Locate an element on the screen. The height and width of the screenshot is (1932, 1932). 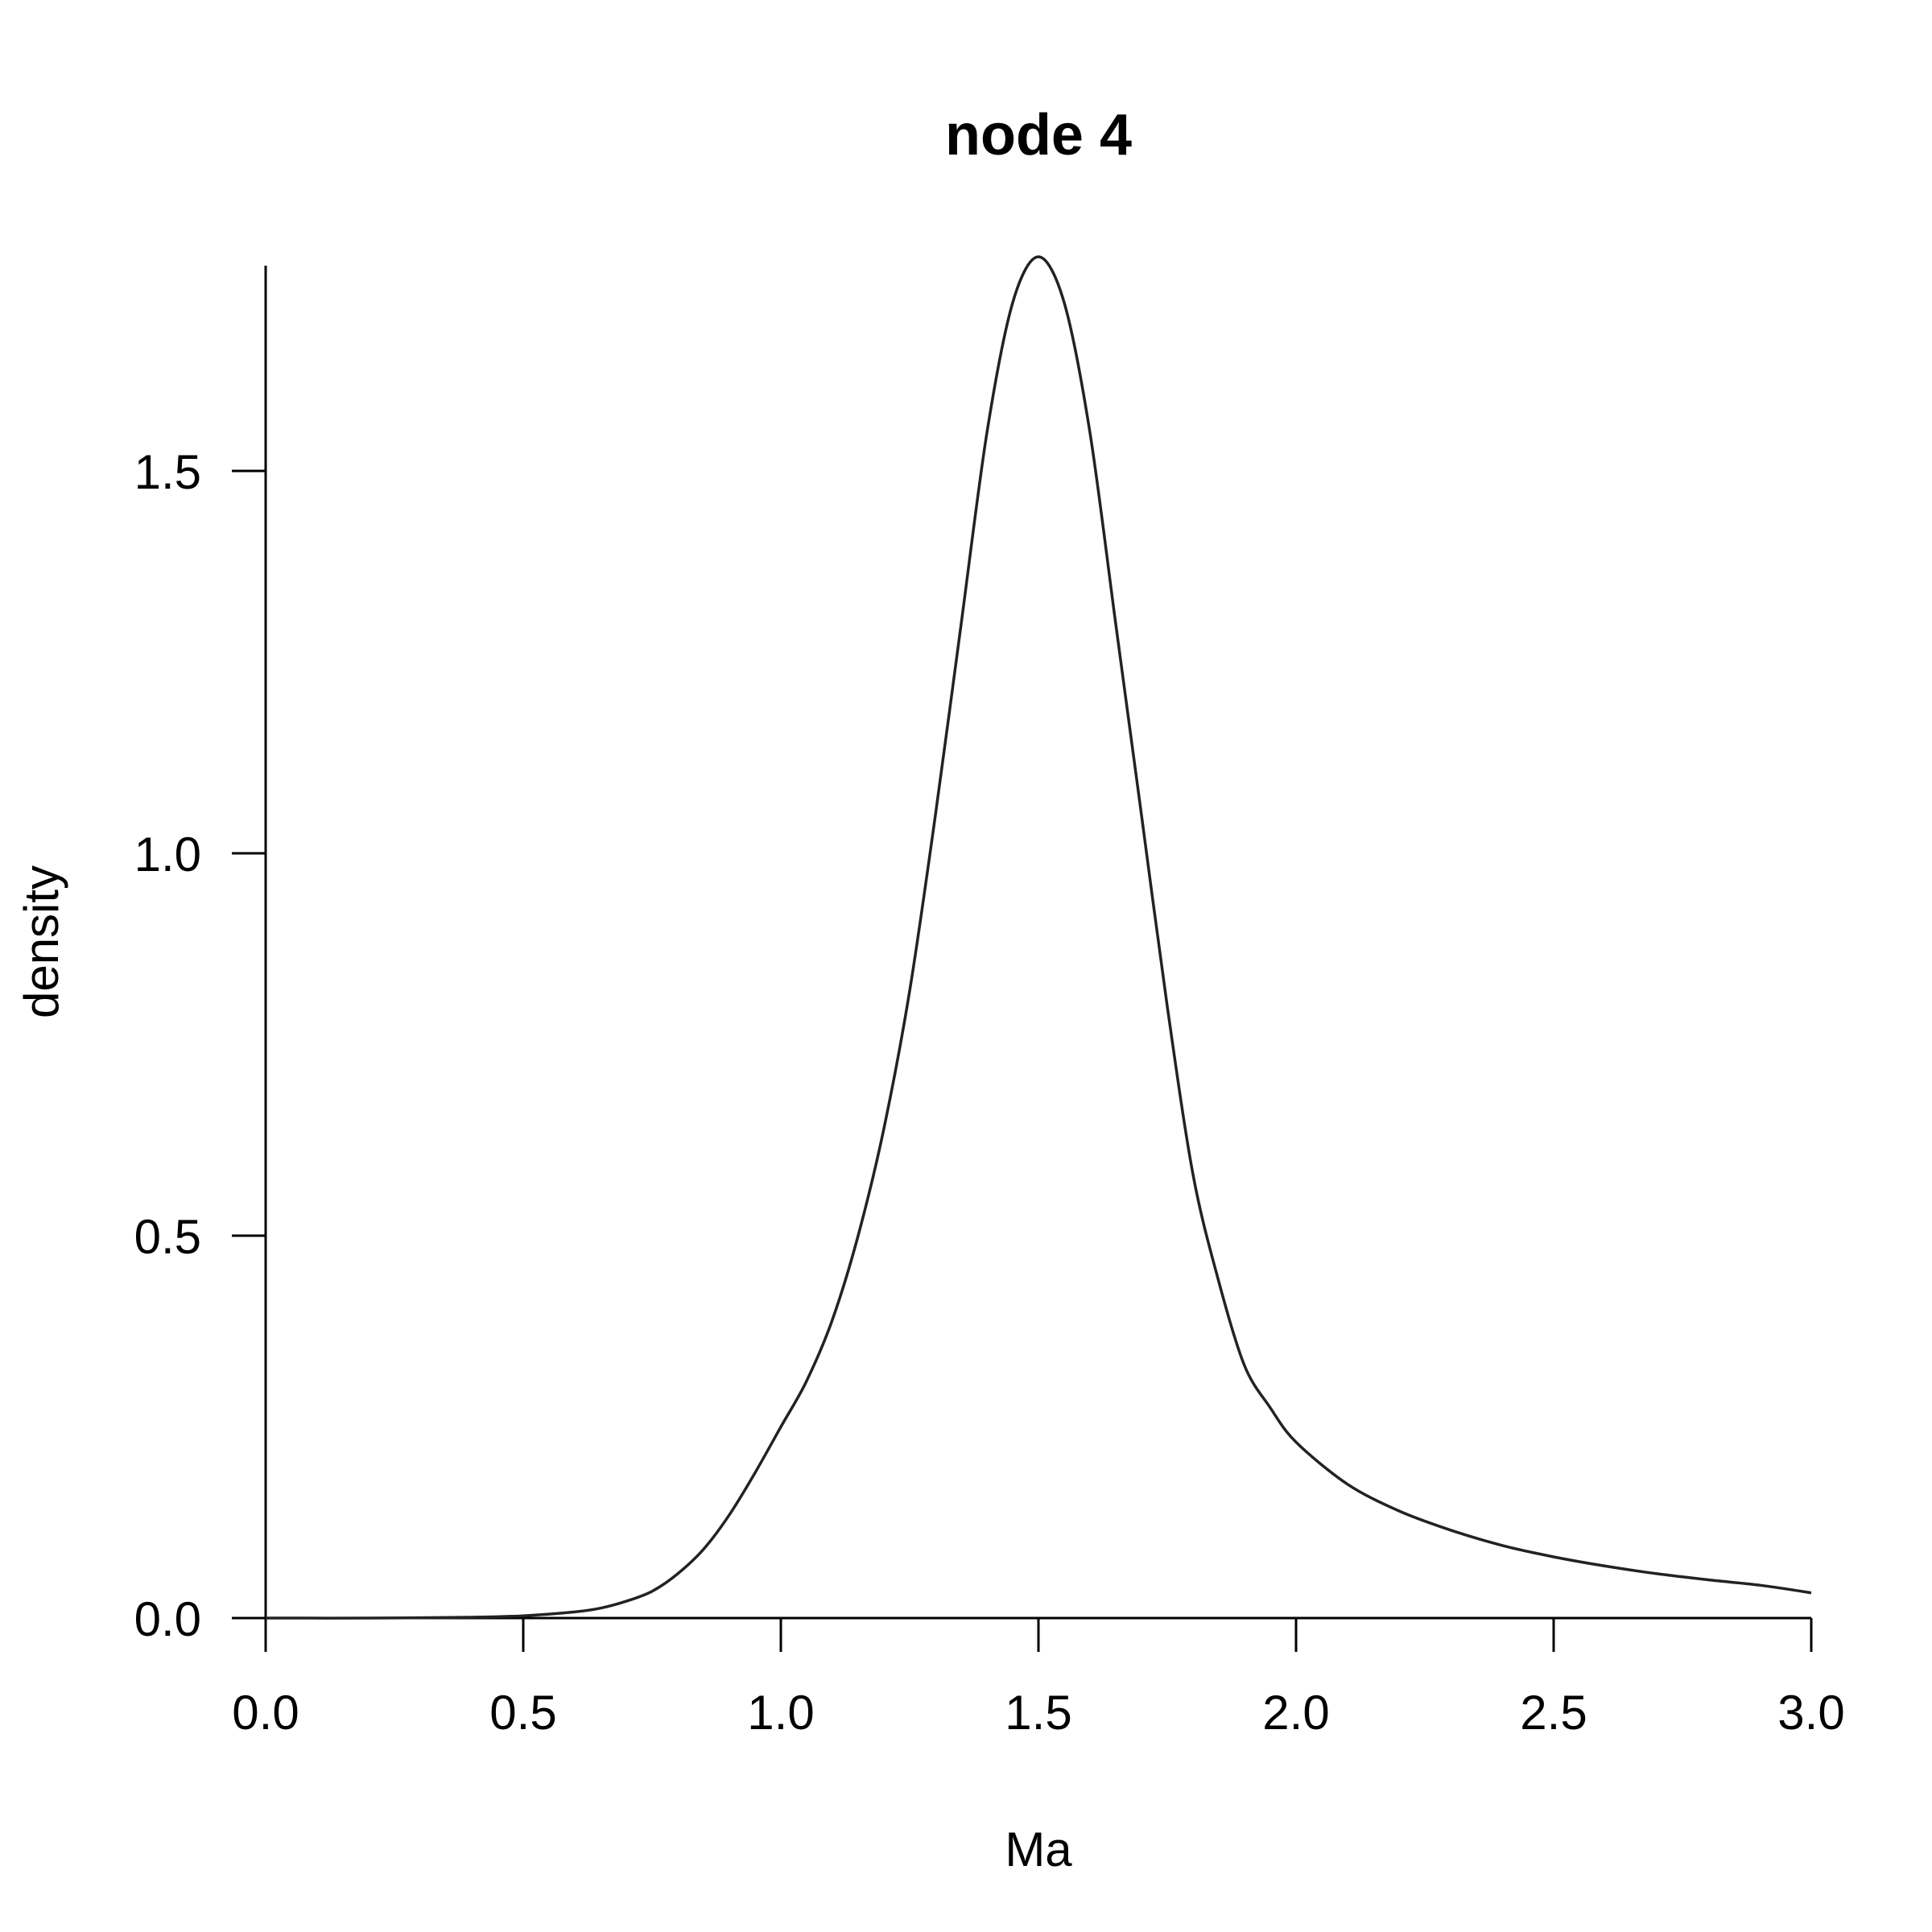
y-tick-label: 1.5 is located at coordinates (167, 472).